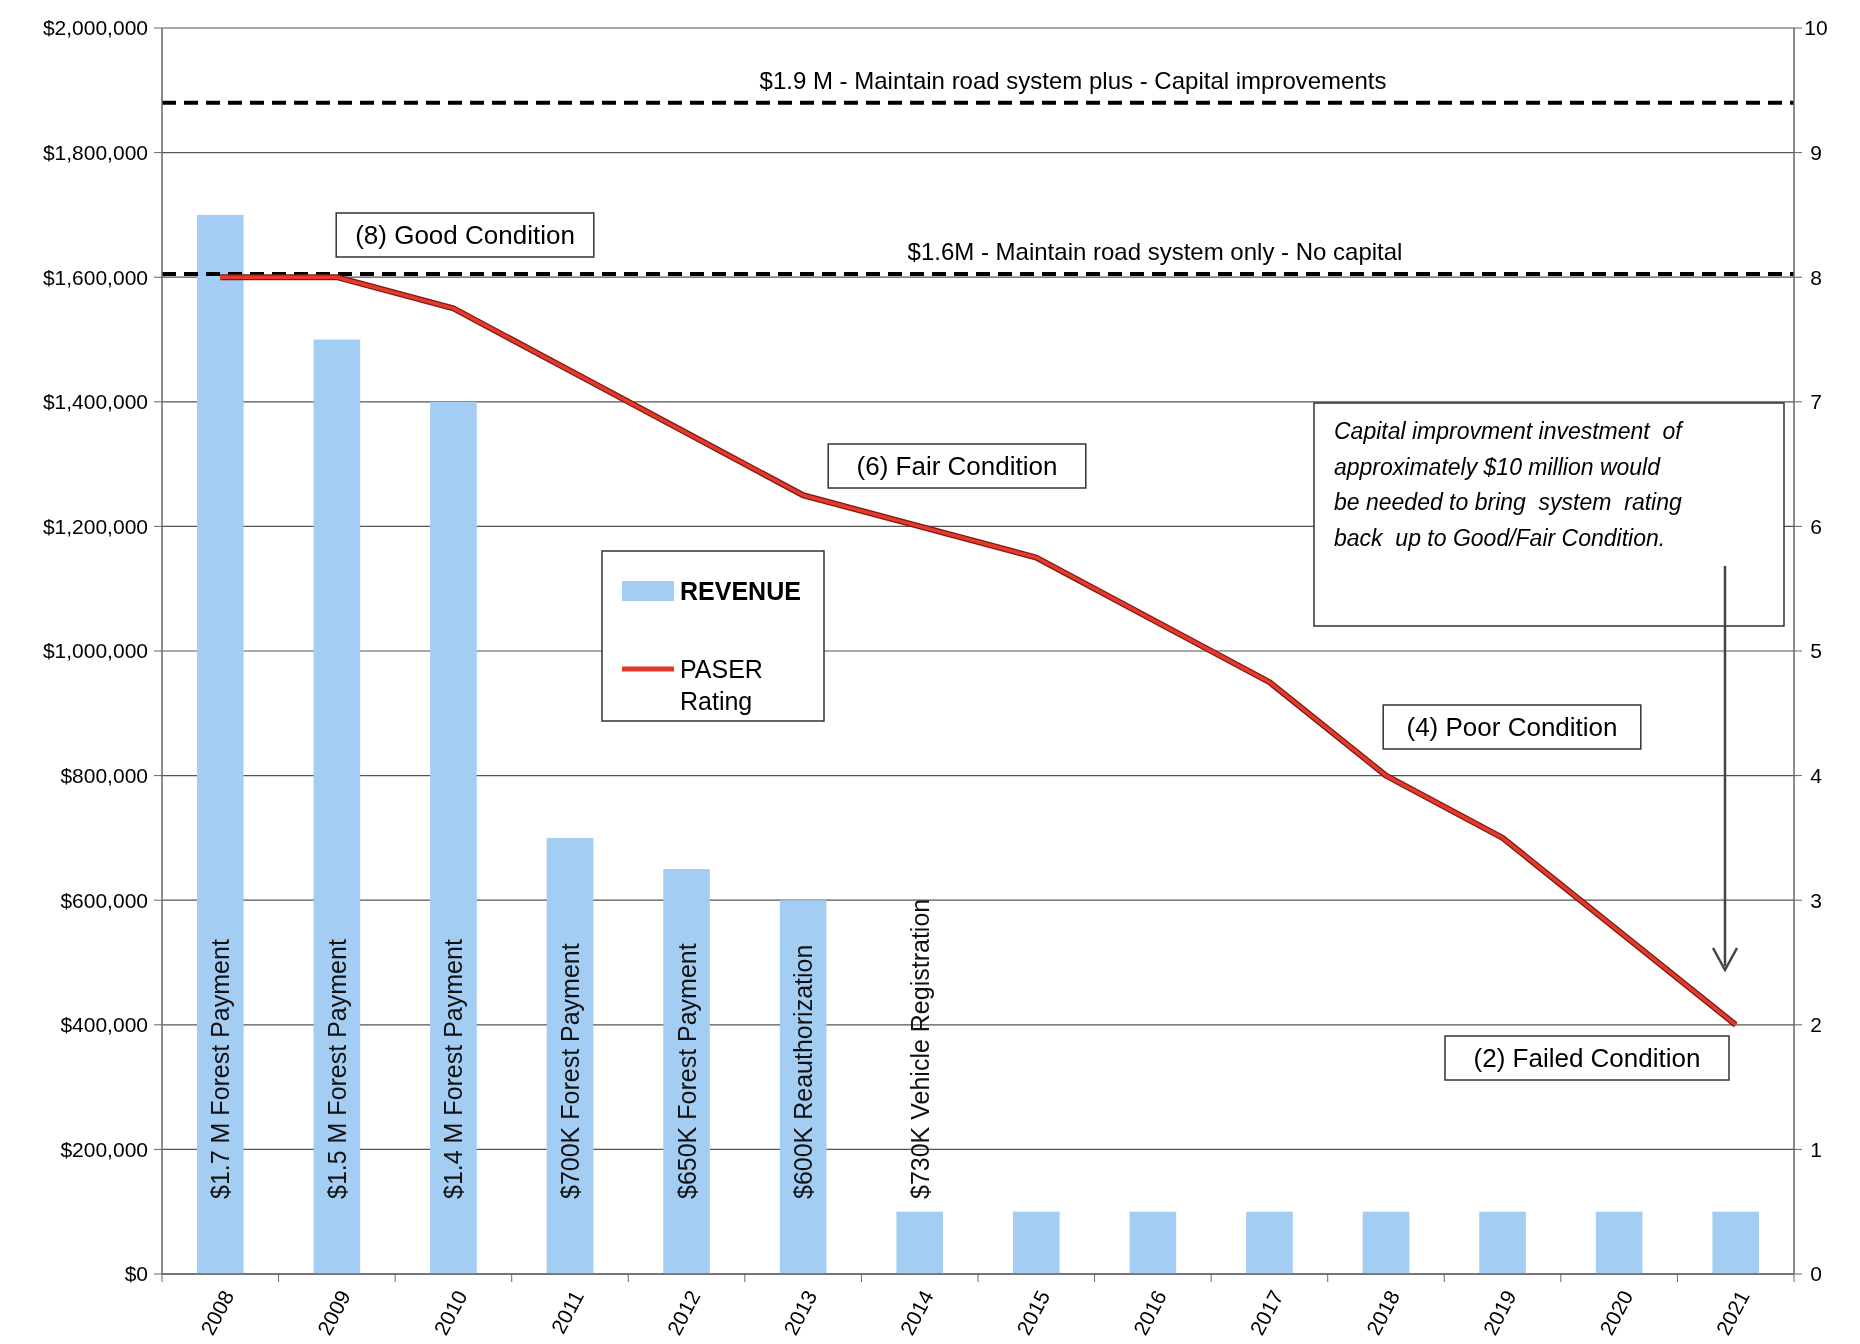 Image resolution: width=1860 pixels, height=1344 pixels. Describe the element at coordinates (1816, 775) in the screenshot. I see `y2-tick-label: 4` at that location.